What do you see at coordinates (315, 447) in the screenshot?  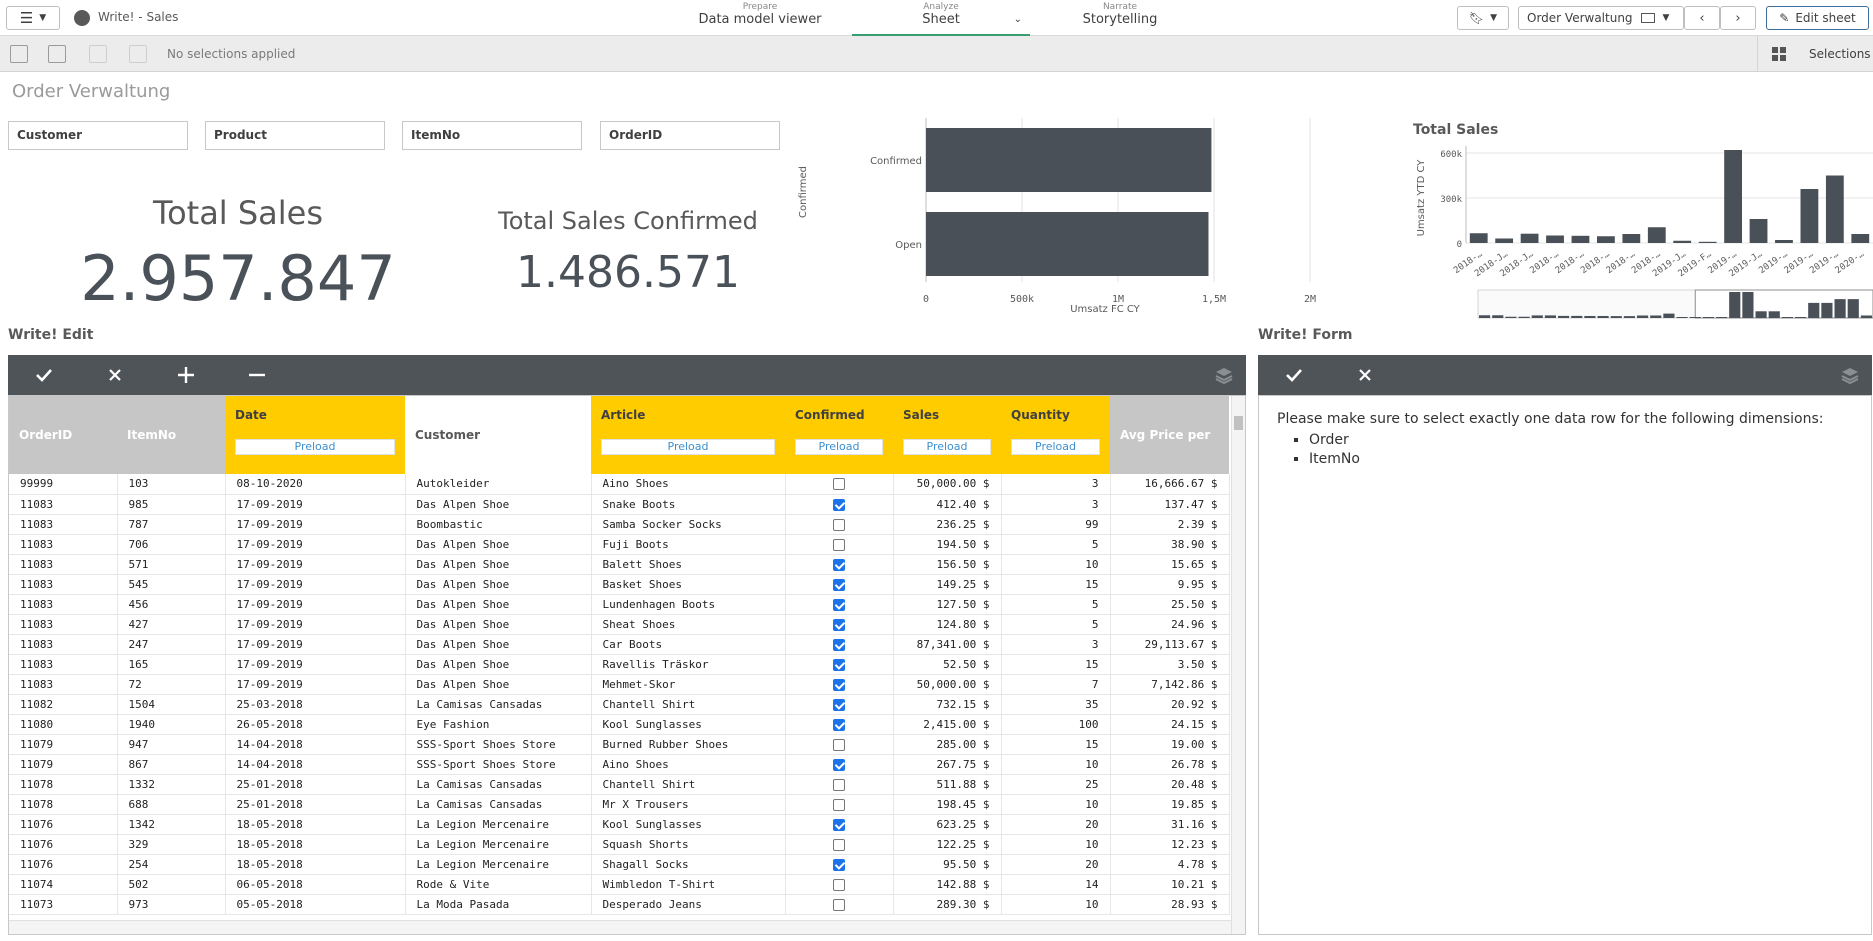 I see `preload-button-date: Preload` at bounding box center [315, 447].